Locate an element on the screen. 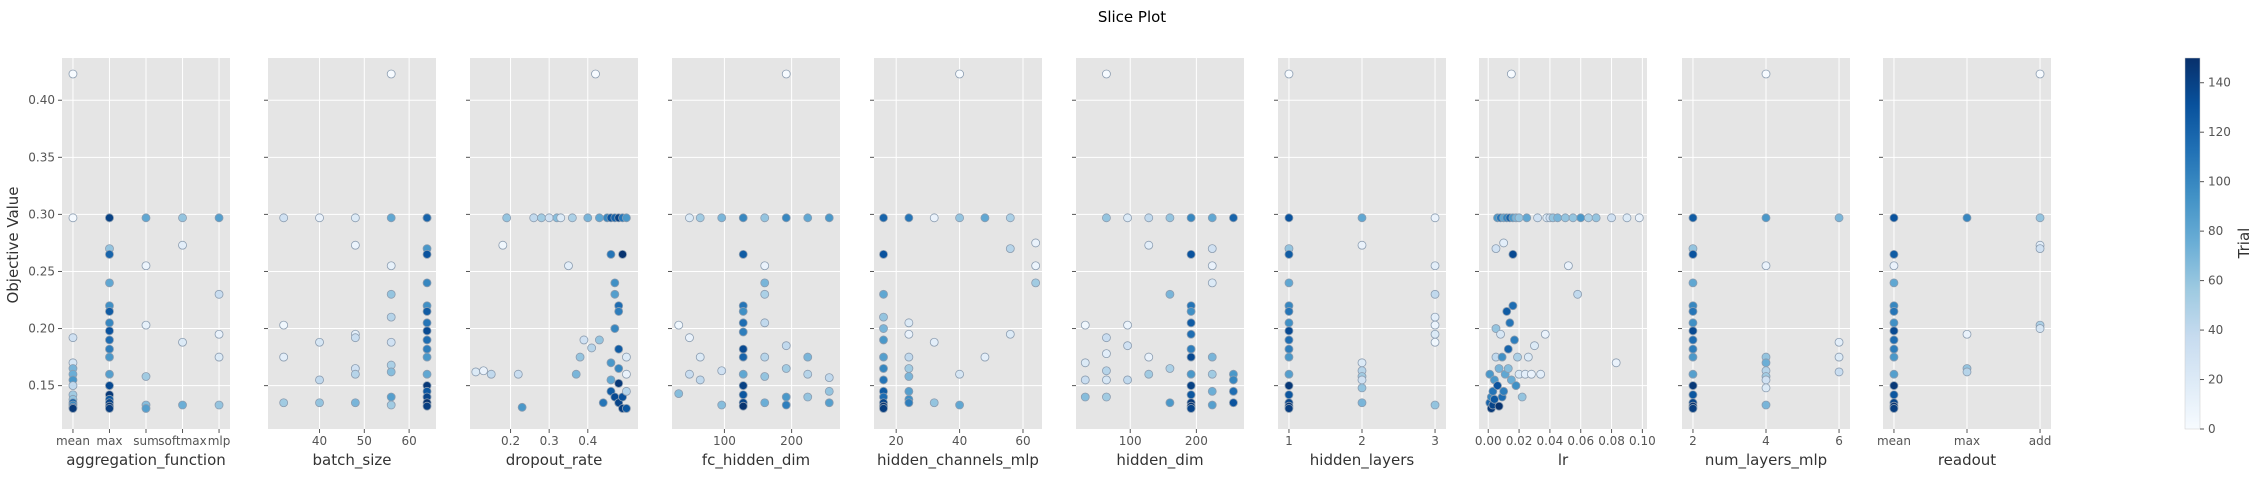 This screenshot has width=2264, height=487. colorbar-label: Trial is located at coordinates (2244, 244).